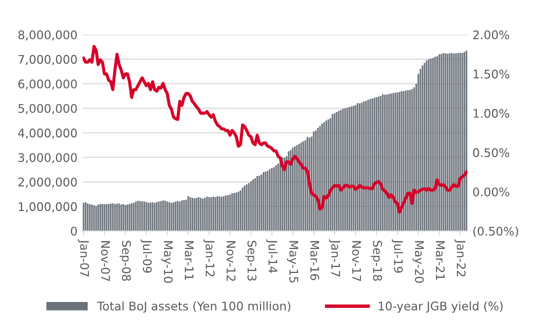 The image size is (550, 330). I want to click on y-tick-label: 0, so click(73, 231).